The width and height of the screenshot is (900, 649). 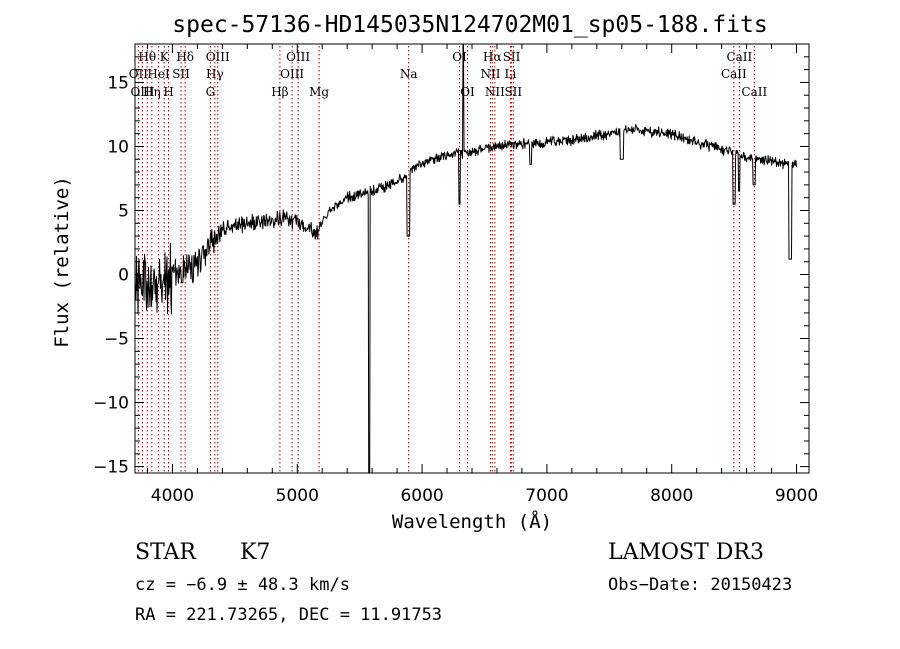 What do you see at coordinates (62, 262) in the screenshot?
I see `y-axis-label: Flux (relative)` at bounding box center [62, 262].